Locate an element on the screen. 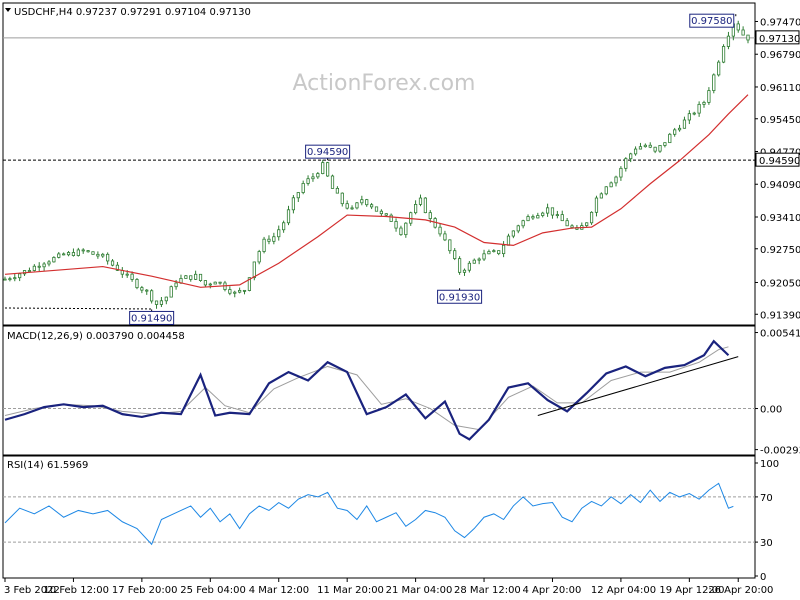 Image resolution: width=800 pixels, height=600 pixels. rsi-axis-label: 70 is located at coordinates (766, 498).